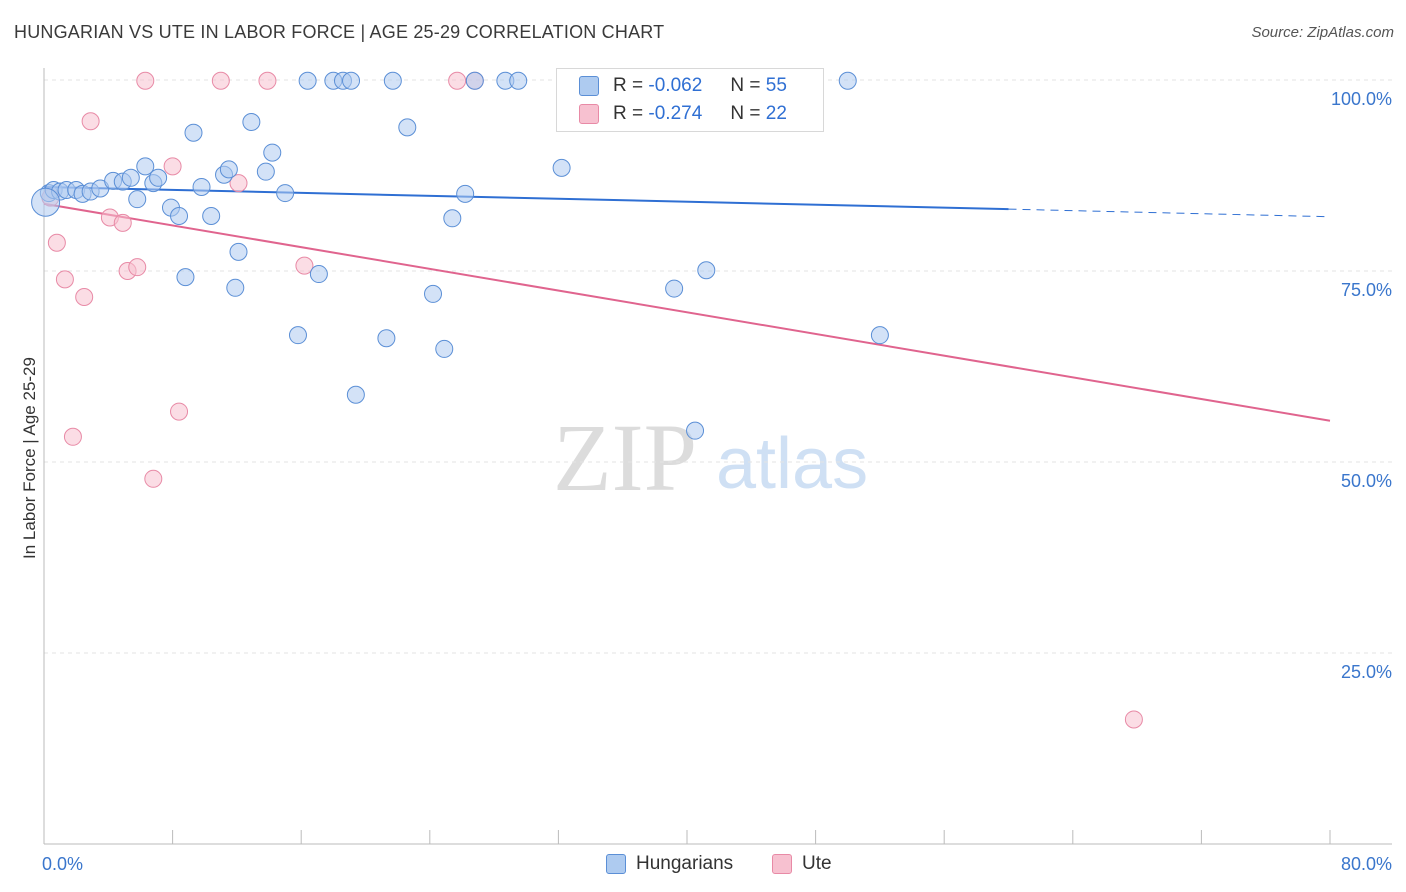 The height and width of the screenshot is (892, 1406). Describe the element at coordinates (690, 100) in the screenshot. I see `stats-legend: R = -0.062 N = 55 R = -0.274 N = 22` at that location.